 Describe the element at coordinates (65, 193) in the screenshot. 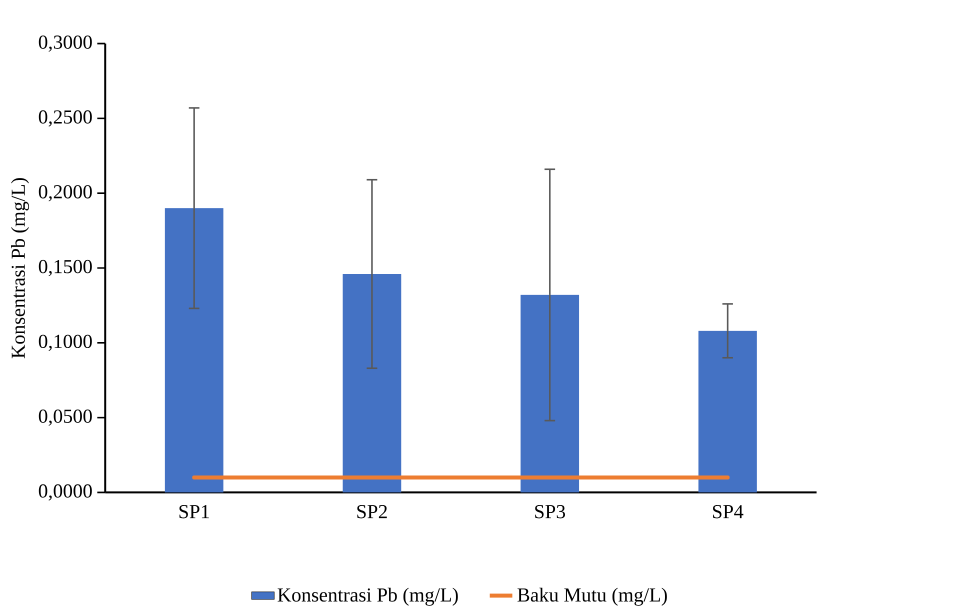

I see `y-tick-label: 0,2000` at that location.